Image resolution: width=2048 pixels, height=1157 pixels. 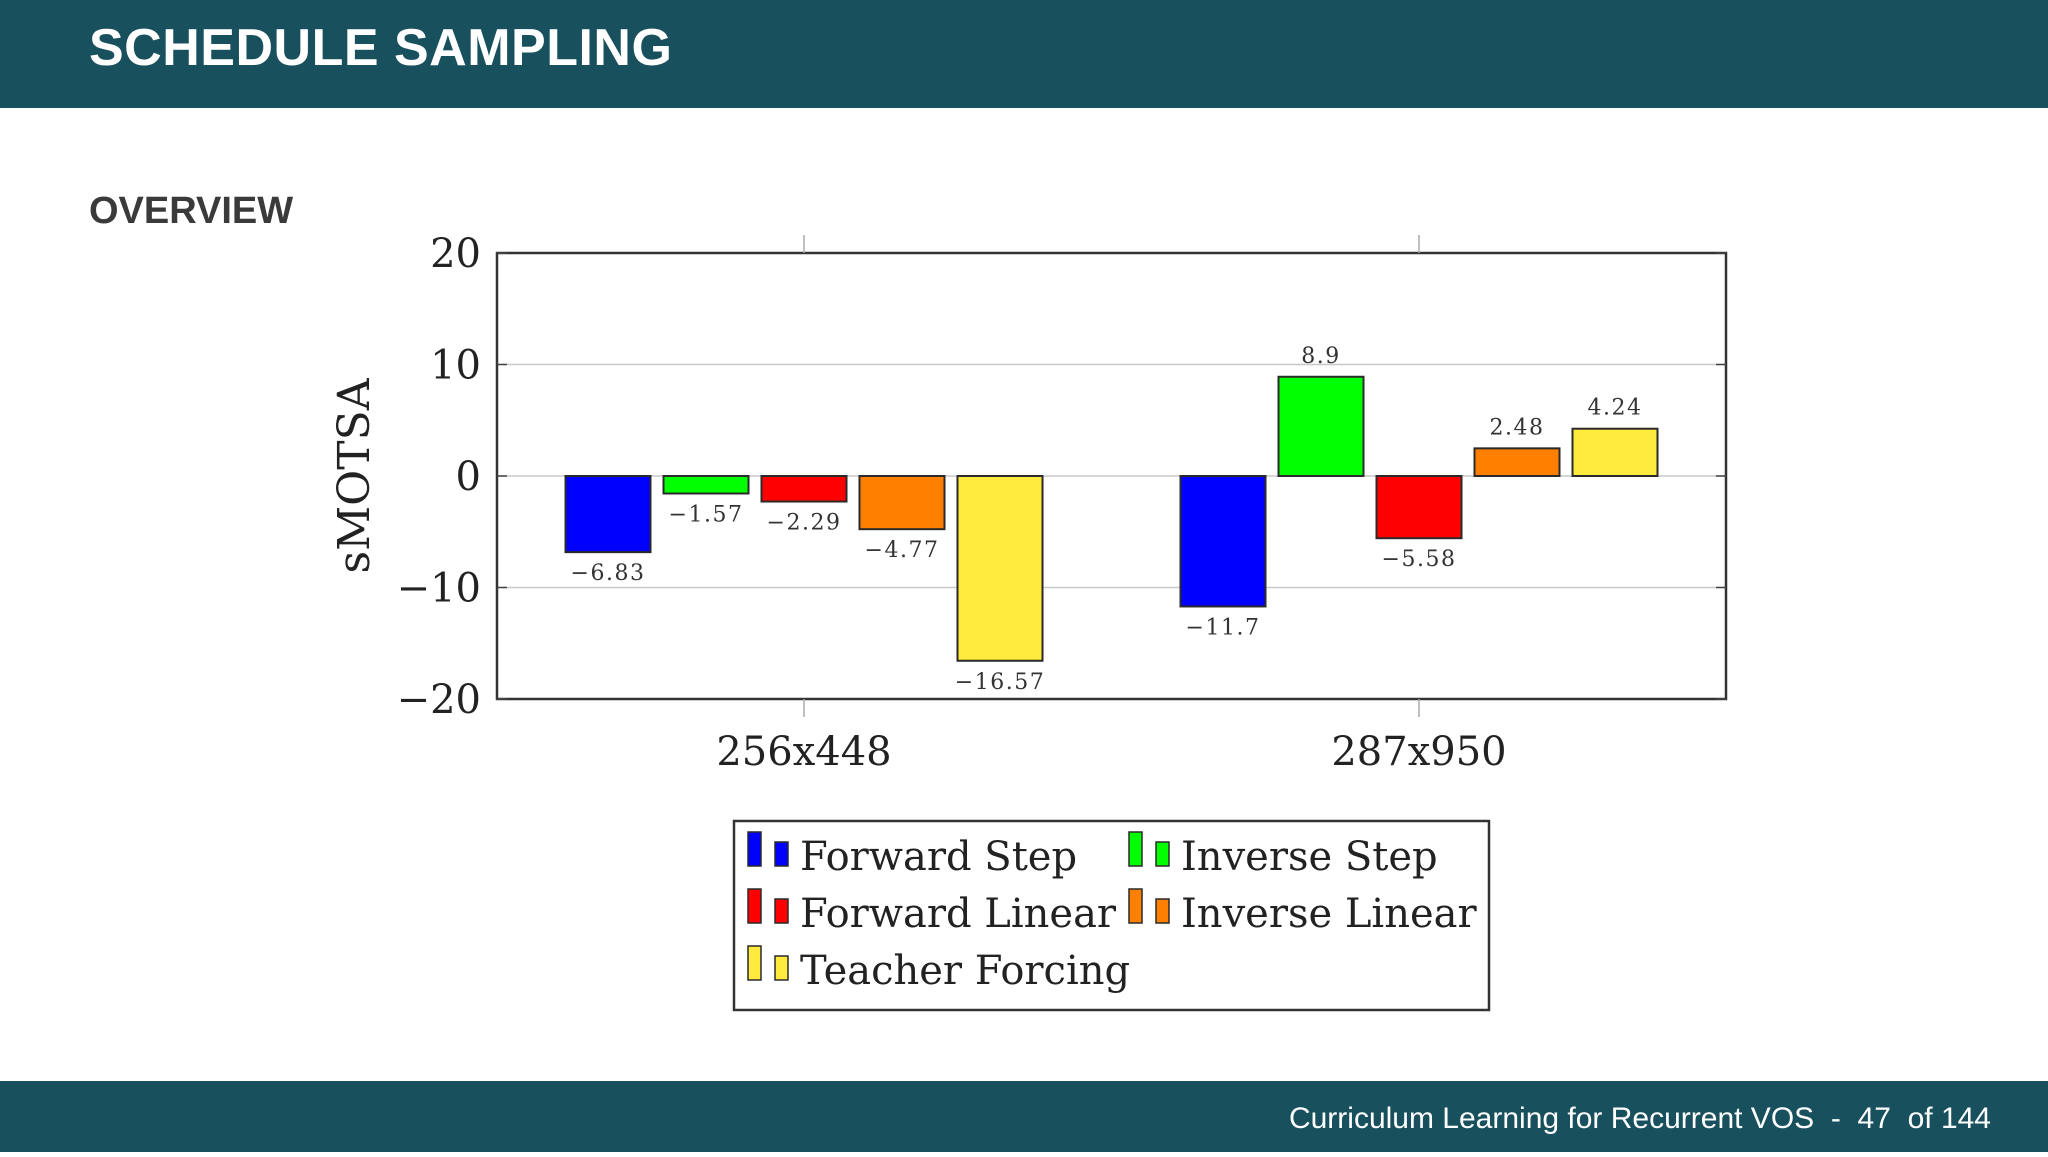 I want to click on title-bar, so click(x=1024, y=54).